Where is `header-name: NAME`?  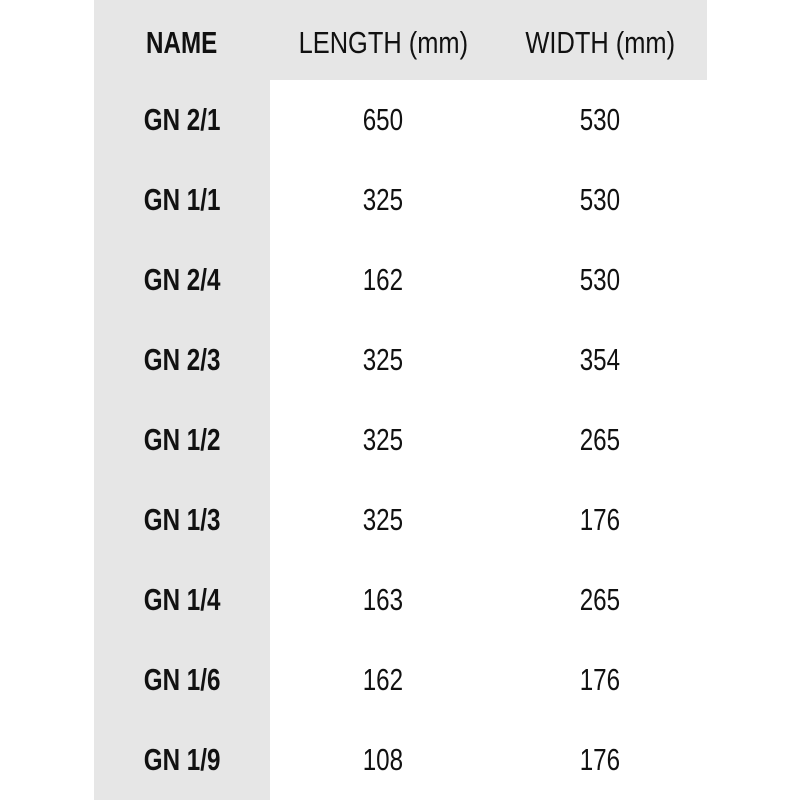 header-name: NAME is located at coordinates (182, 43).